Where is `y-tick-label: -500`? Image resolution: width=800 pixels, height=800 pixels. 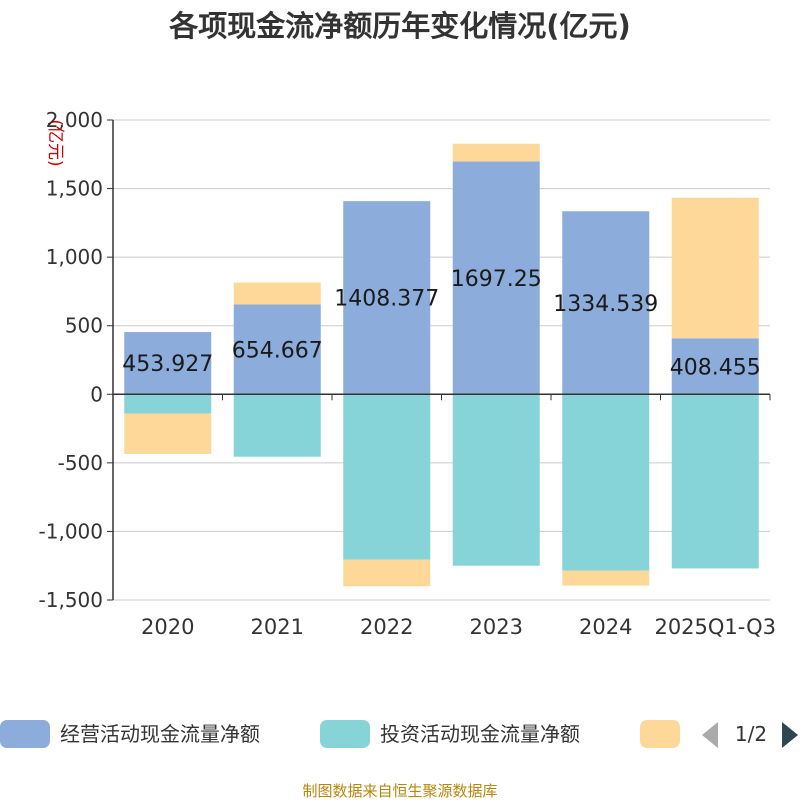 y-tick-label: -500 is located at coordinates (80, 463).